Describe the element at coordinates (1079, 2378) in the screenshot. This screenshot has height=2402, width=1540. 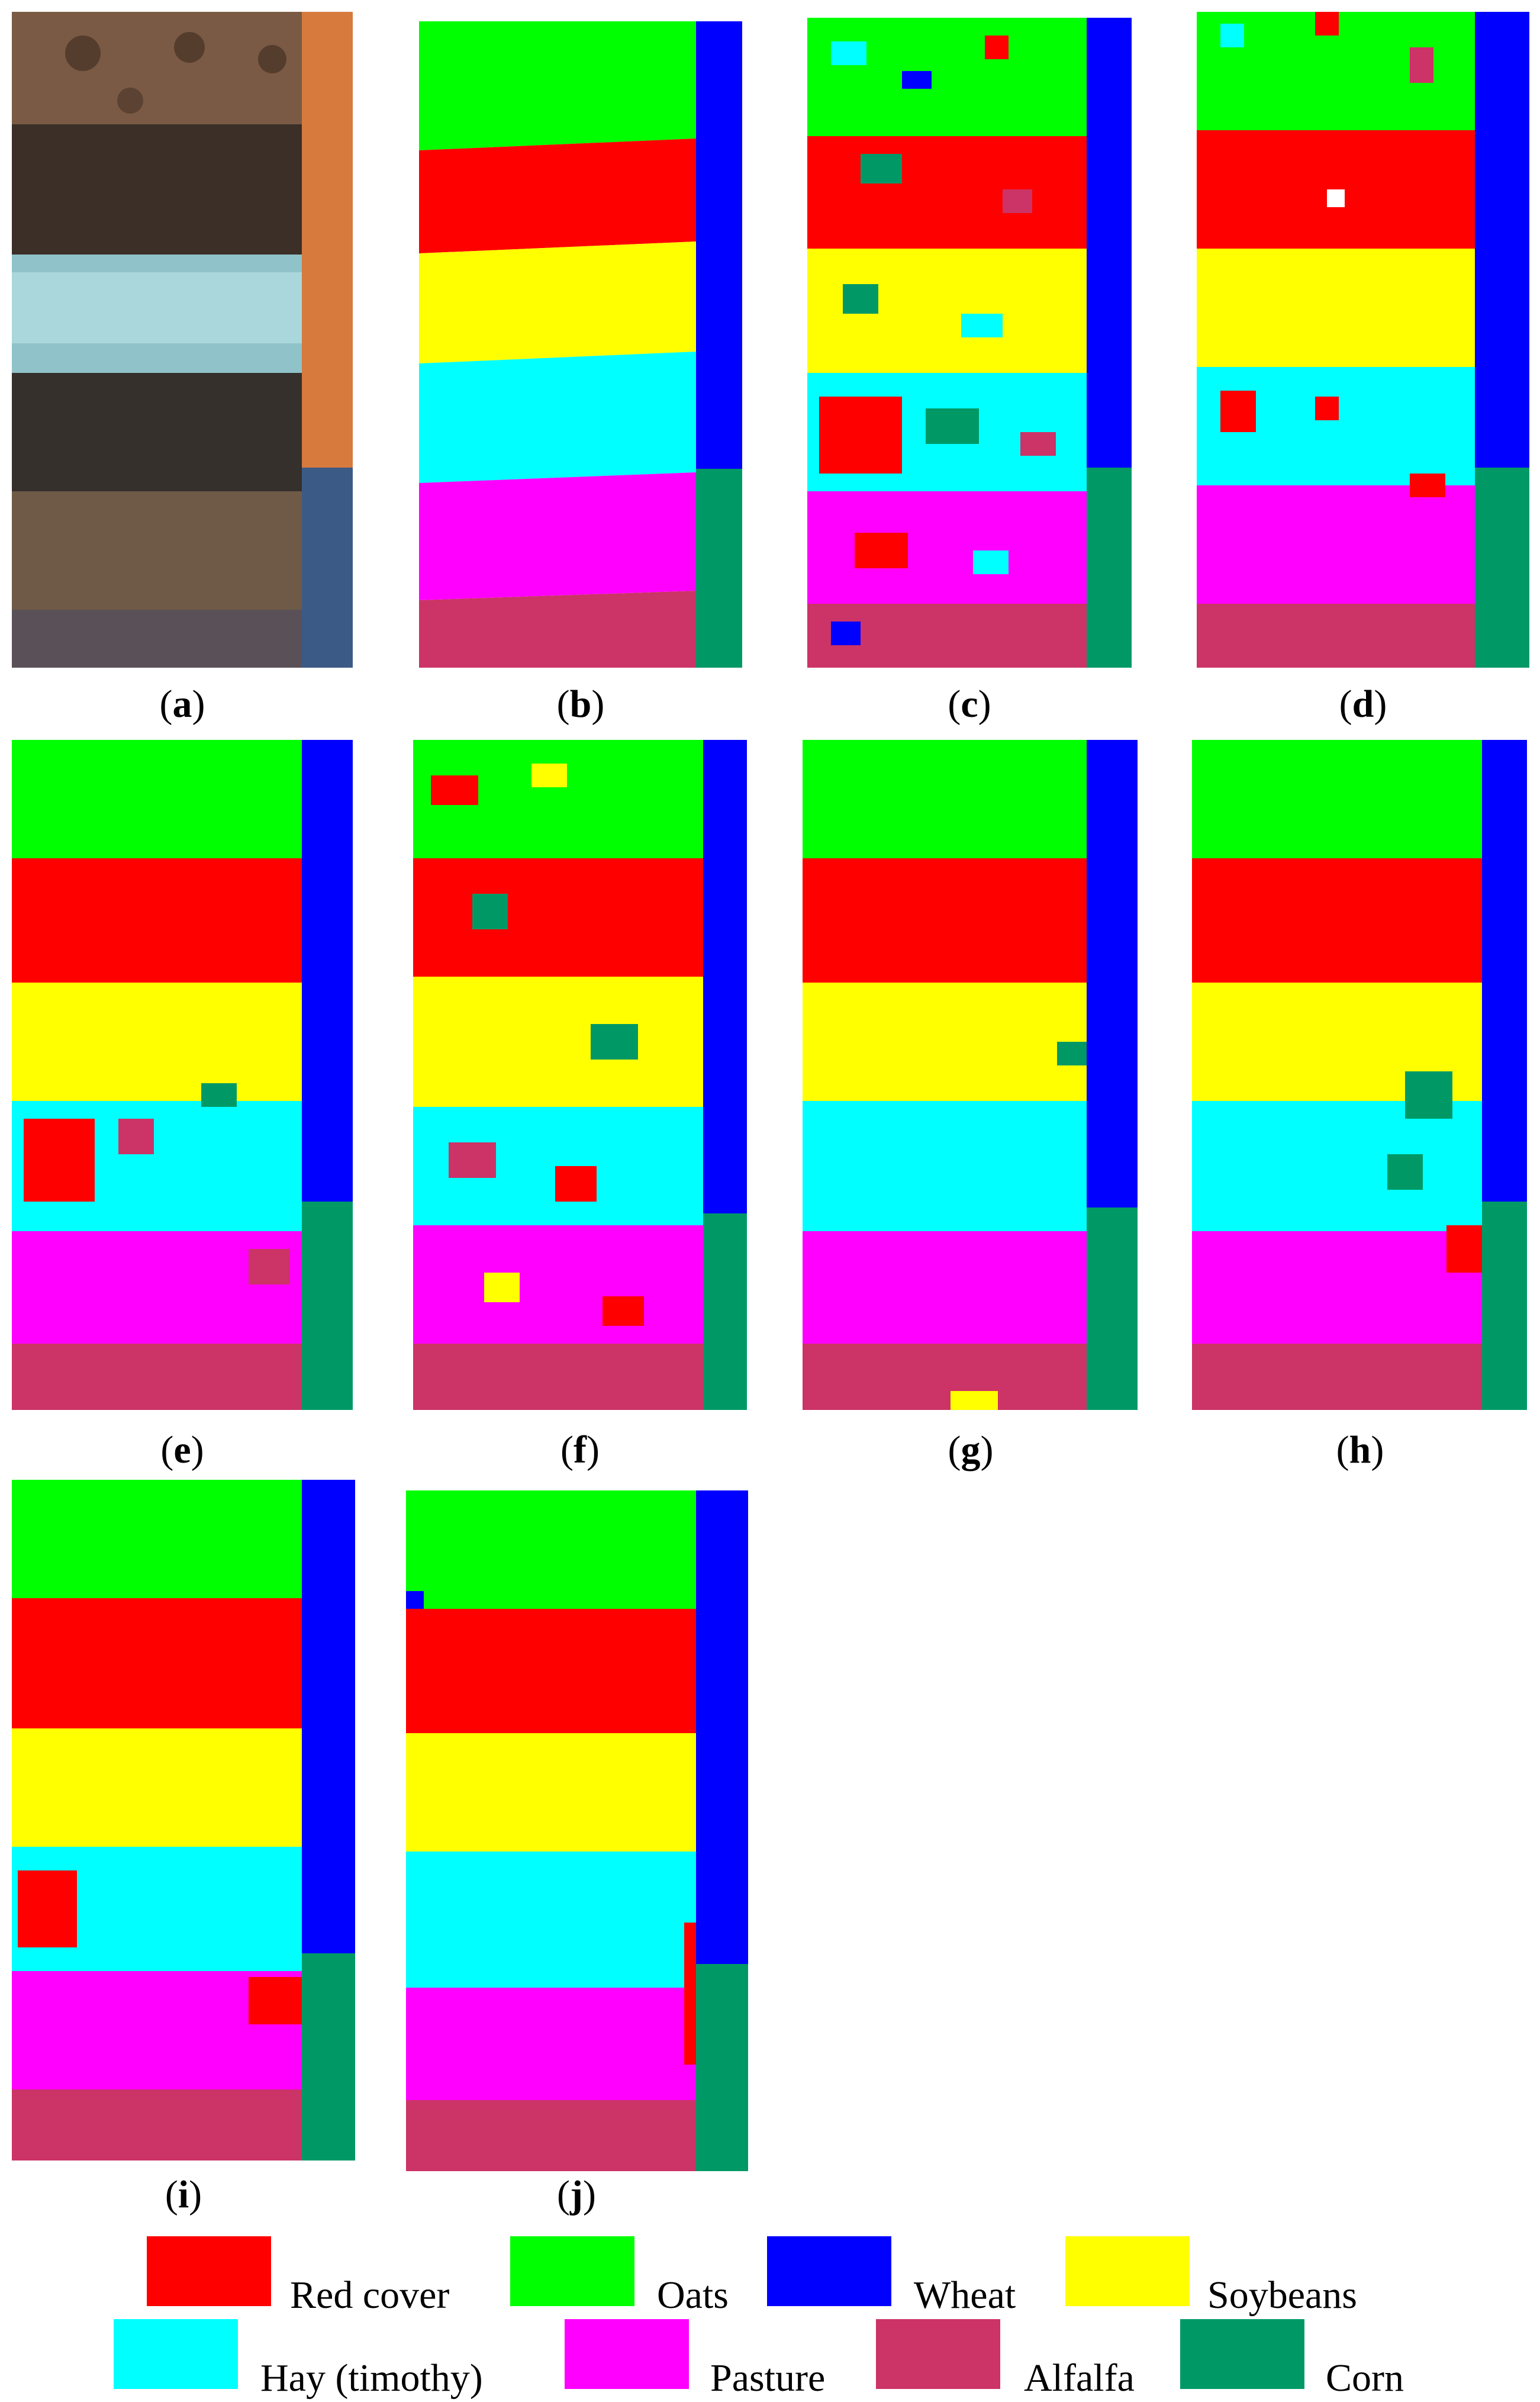
I see `legend-label-alfalfa: Alfalfa` at that location.